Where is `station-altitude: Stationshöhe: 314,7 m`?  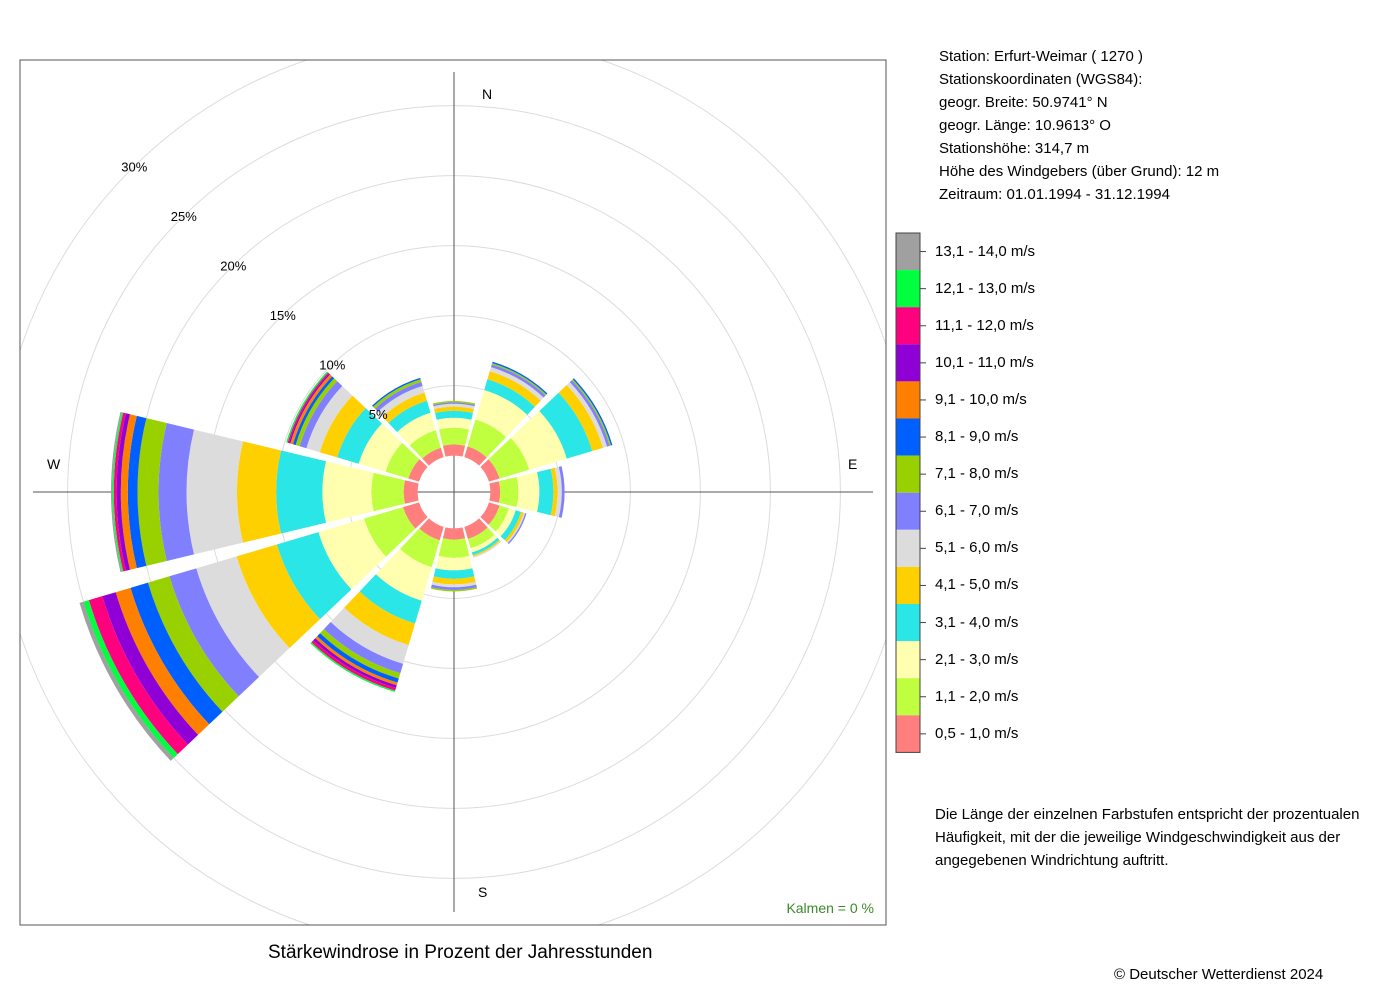
station-altitude: Stationshöhe: 314,7 m is located at coordinates (1014, 148).